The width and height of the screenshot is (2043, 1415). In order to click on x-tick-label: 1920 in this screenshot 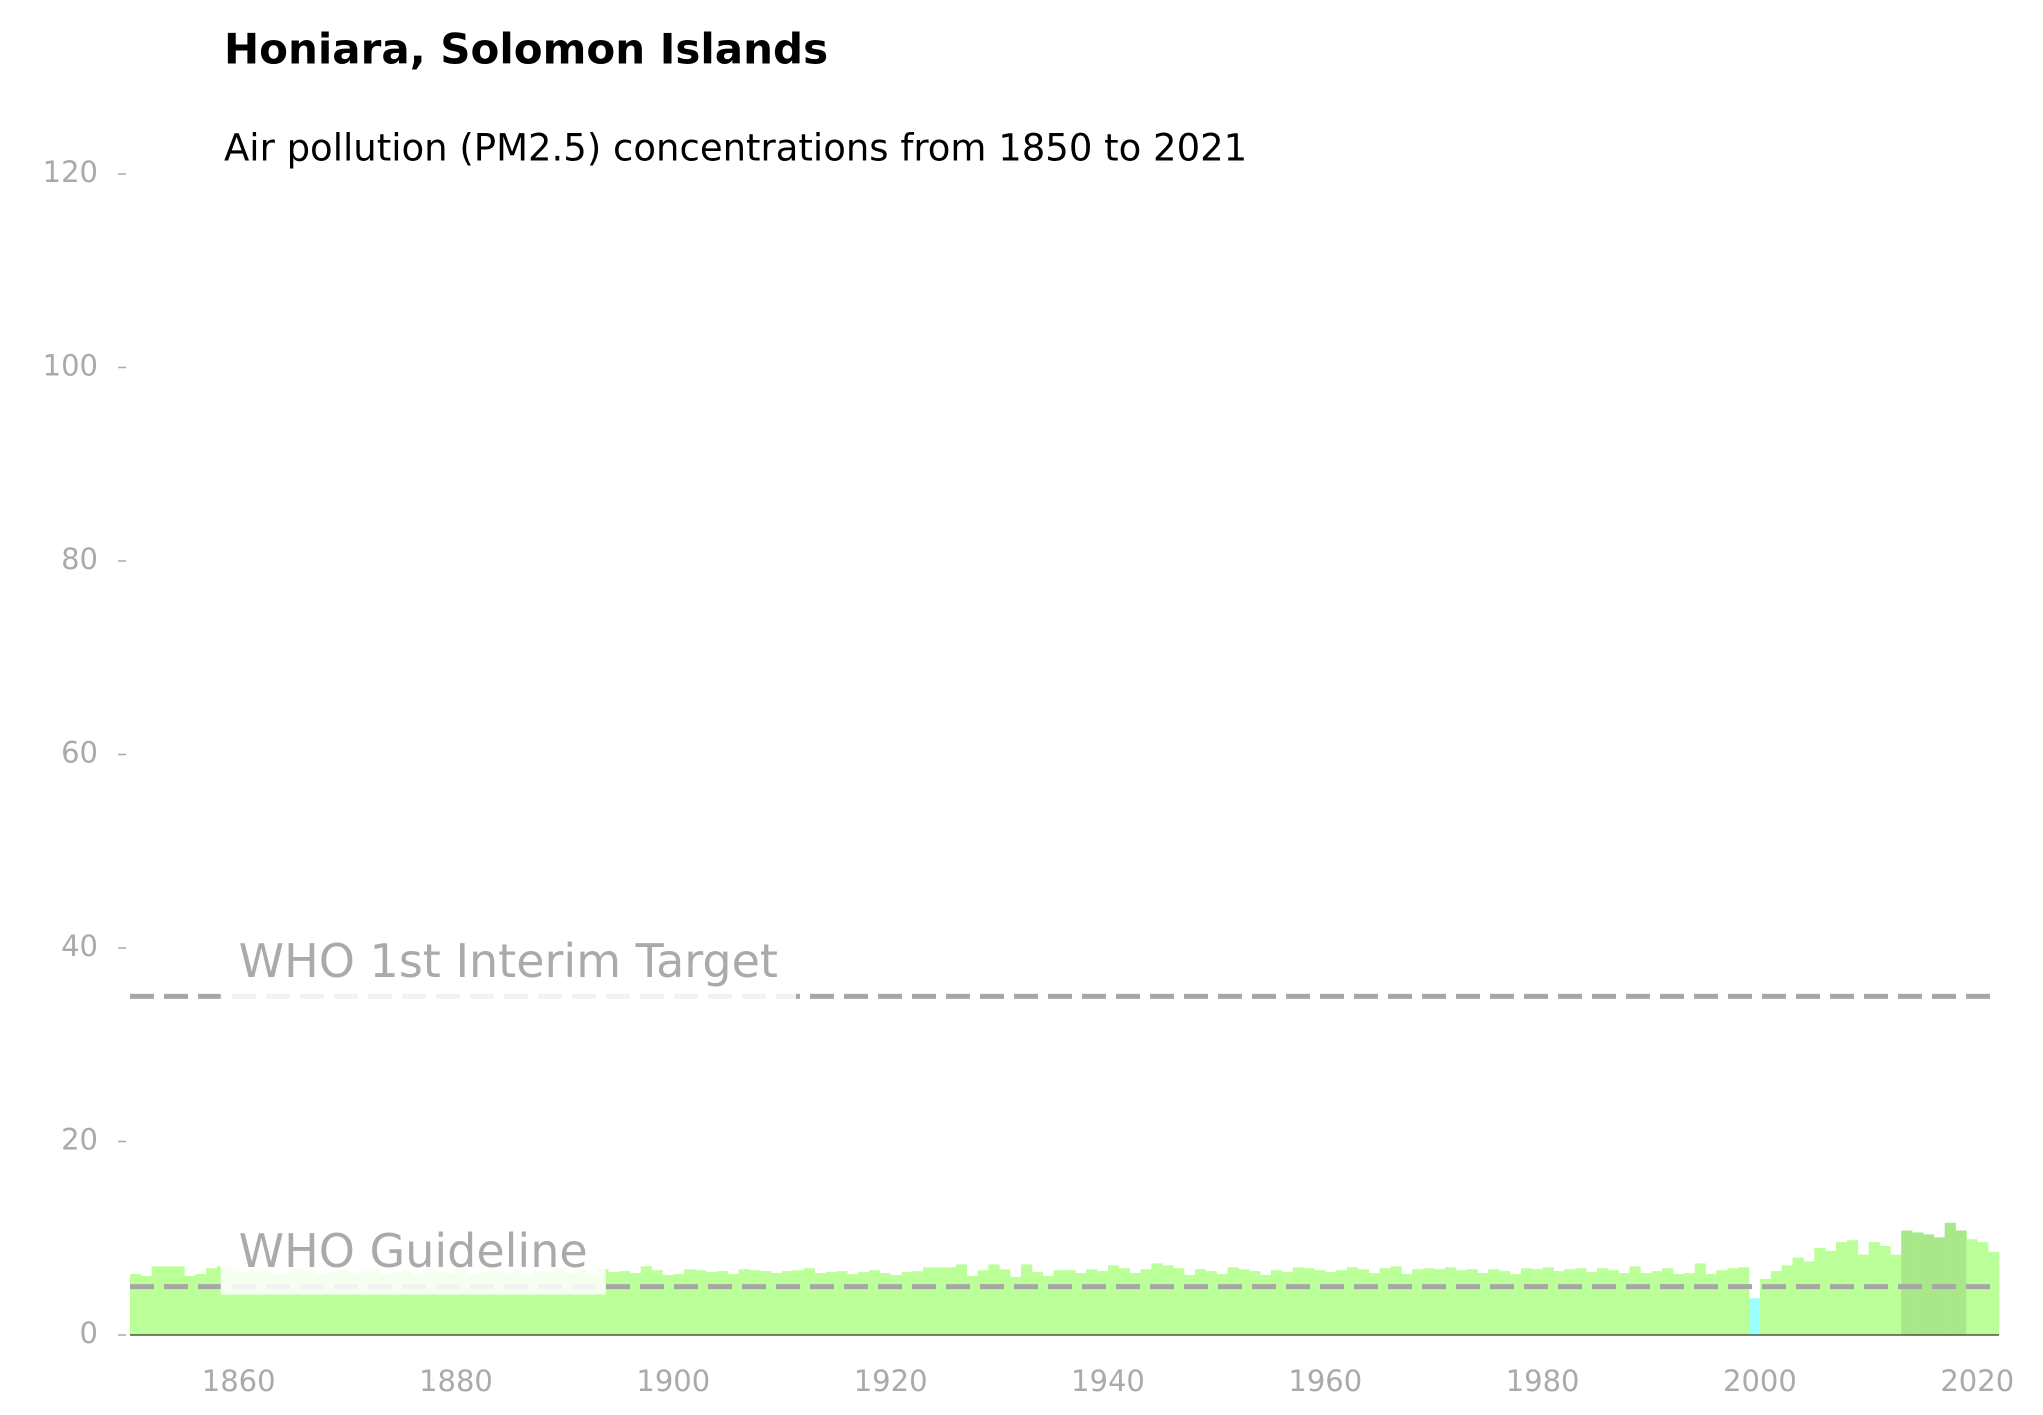, I will do `click(891, 1381)`.